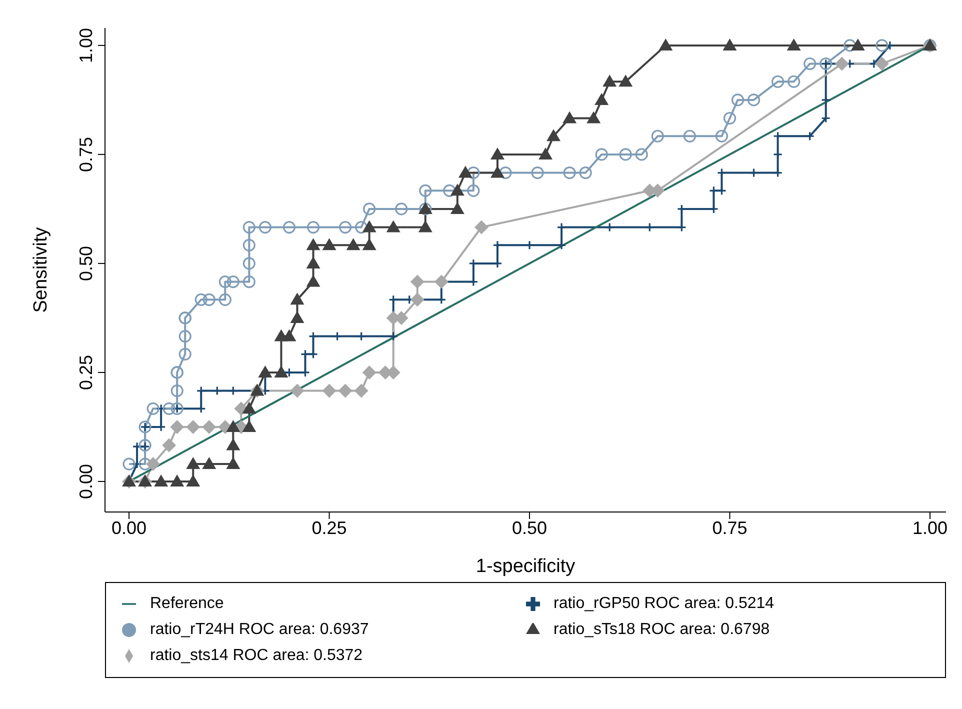 The width and height of the screenshot is (962, 709). Describe the element at coordinates (530, 528) in the screenshot. I see `x-tick-label: 0.50` at that location.